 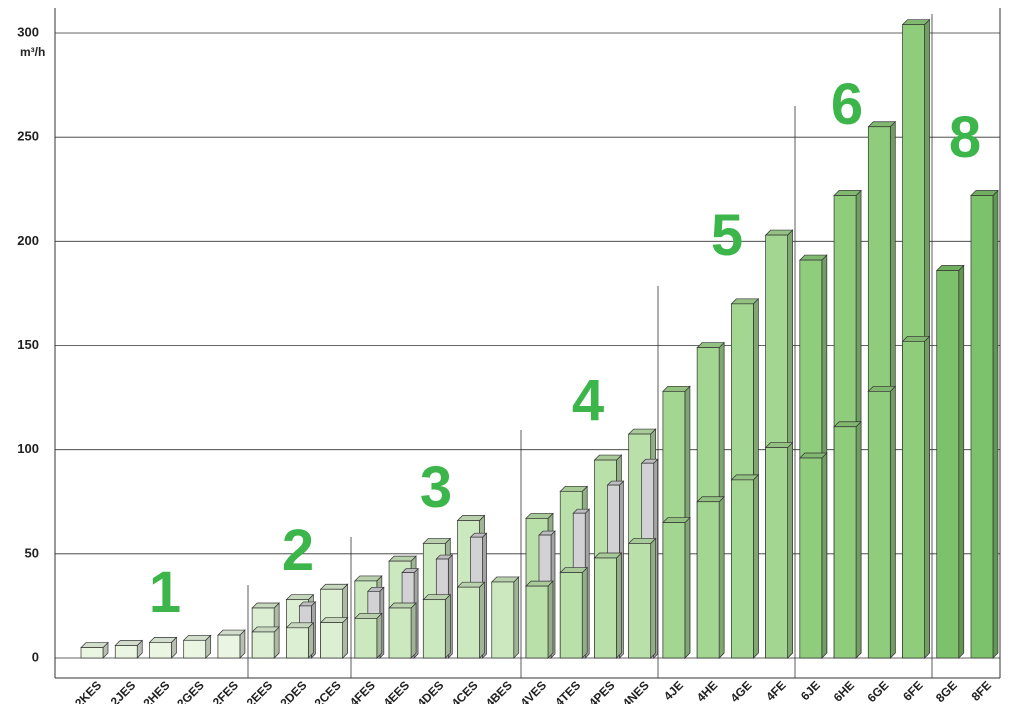 What do you see at coordinates (298, 550) in the screenshot?
I see `group-label: 2` at bounding box center [298, 550].